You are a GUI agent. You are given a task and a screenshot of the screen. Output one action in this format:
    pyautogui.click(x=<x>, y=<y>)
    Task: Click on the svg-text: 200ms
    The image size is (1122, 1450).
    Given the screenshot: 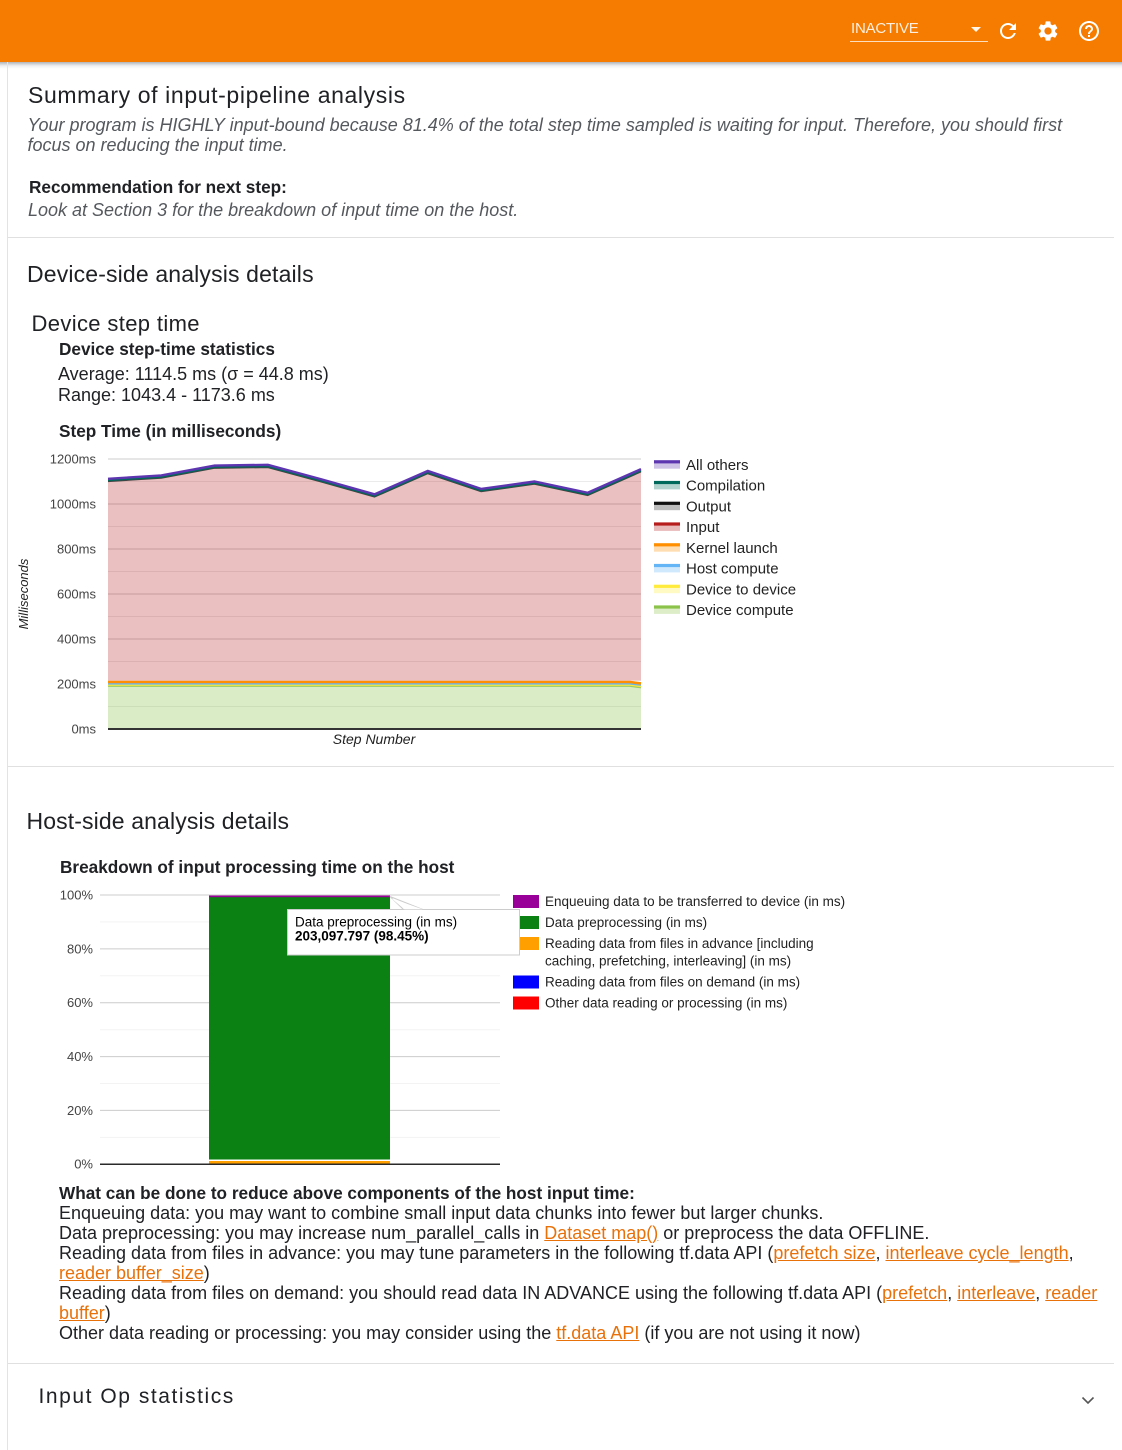 What is the action you would take?
    pyautogui.click(x=77, y=684)
    